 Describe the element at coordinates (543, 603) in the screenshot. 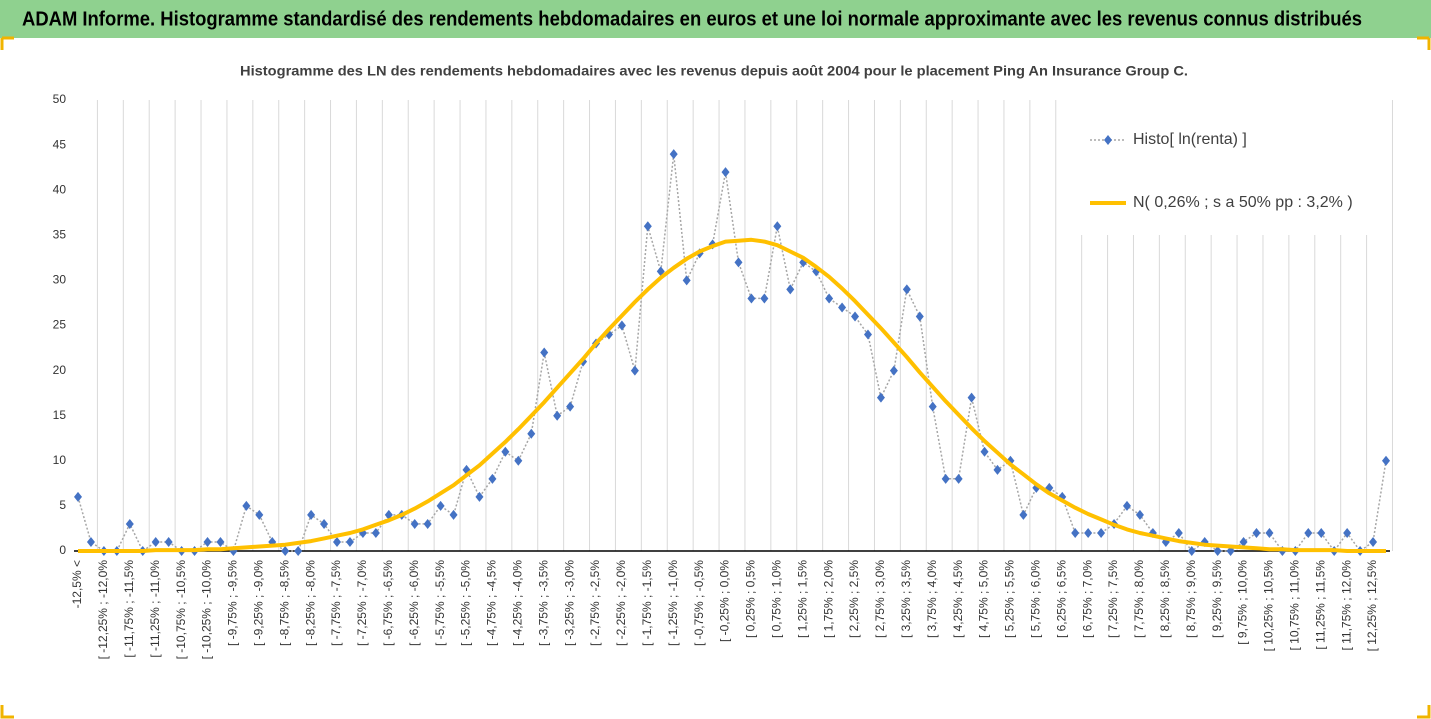

I see `x-tick-label: [ -3,75% ; -3,5%` at that location.